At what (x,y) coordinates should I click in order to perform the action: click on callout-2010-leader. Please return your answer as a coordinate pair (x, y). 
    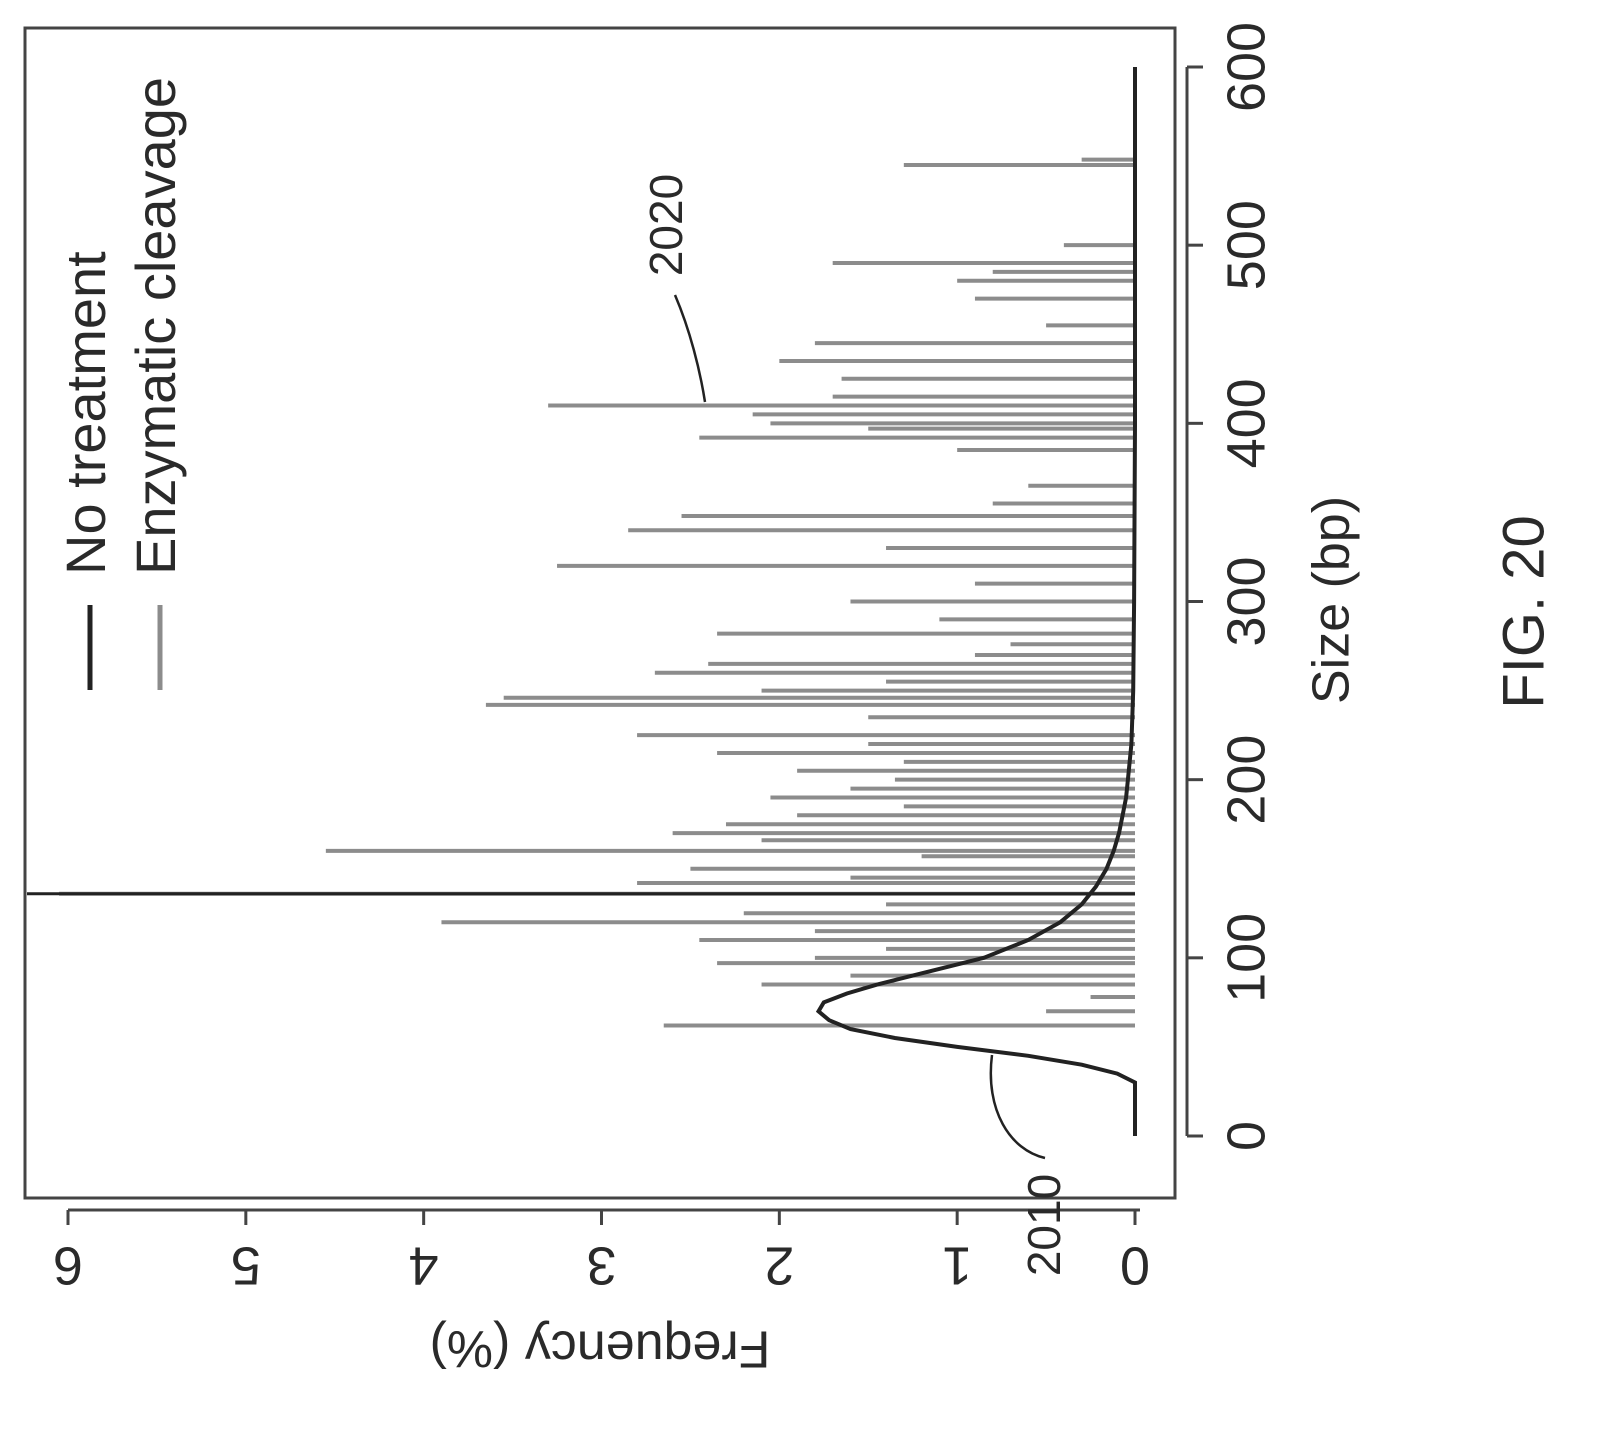
    Looking at the image, I should click on (1017, 1107).